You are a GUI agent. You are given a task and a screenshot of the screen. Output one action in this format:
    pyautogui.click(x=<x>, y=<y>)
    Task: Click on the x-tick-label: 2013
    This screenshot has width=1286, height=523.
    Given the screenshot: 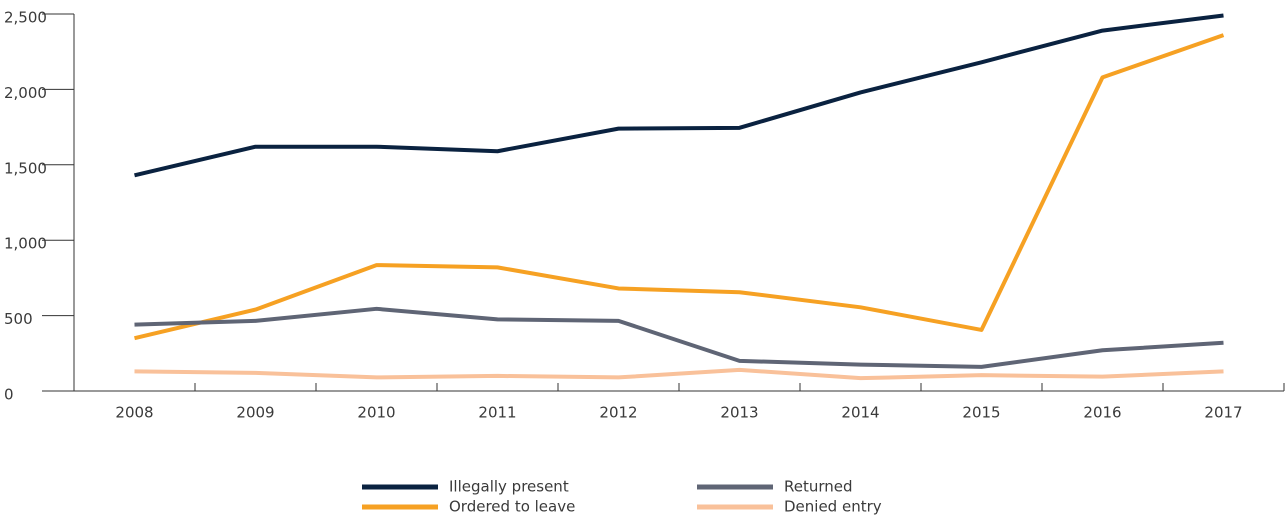 What is the action you would take?
    pyautogui.click(x=739, y=413)
    